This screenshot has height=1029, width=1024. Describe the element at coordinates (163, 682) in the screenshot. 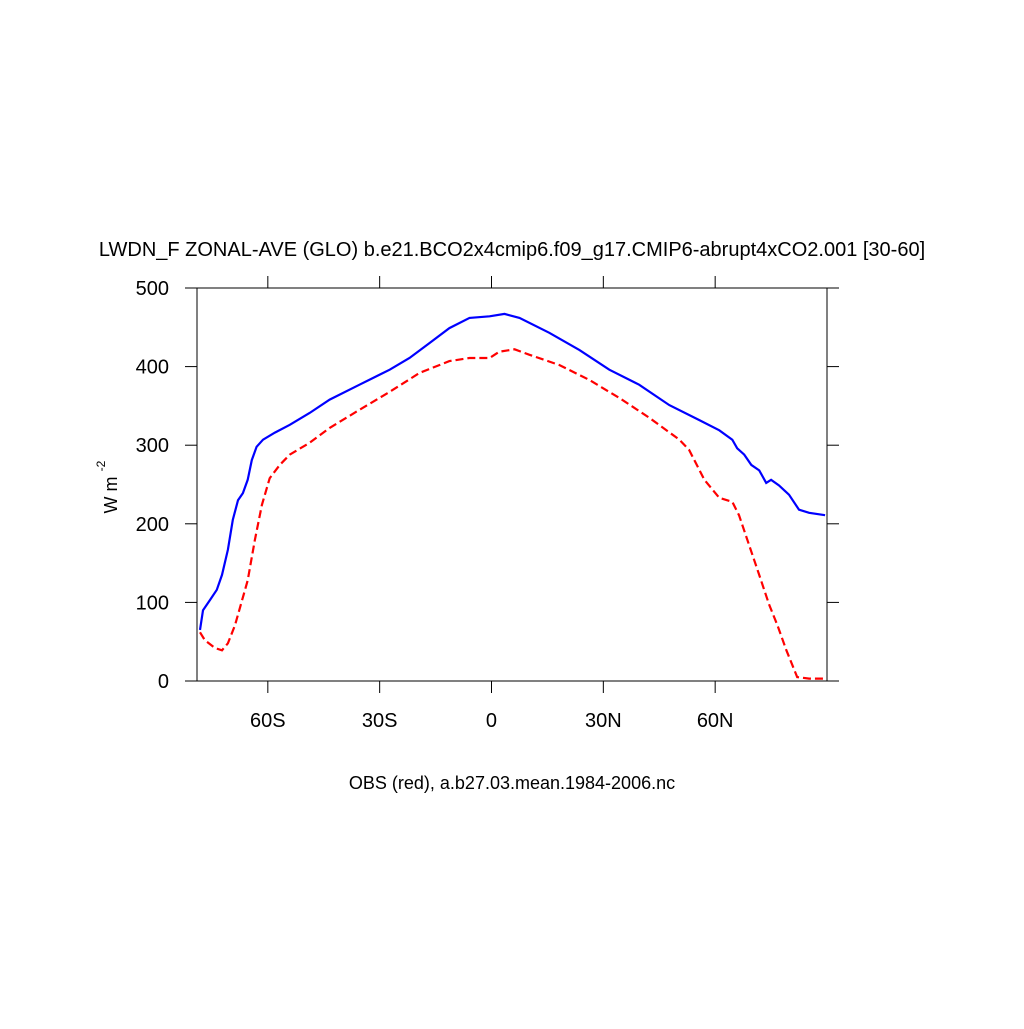

I see `y-tick-label: 0` at that location.